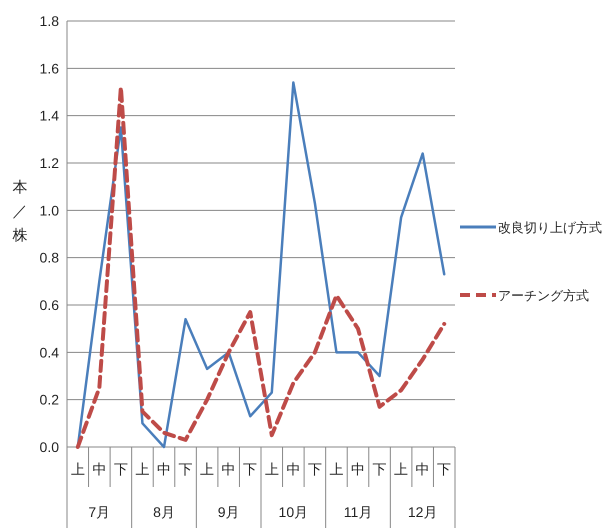 The height and width of the screenshot is (528, 606). I want to click on text: 11月, so click(358, 512).